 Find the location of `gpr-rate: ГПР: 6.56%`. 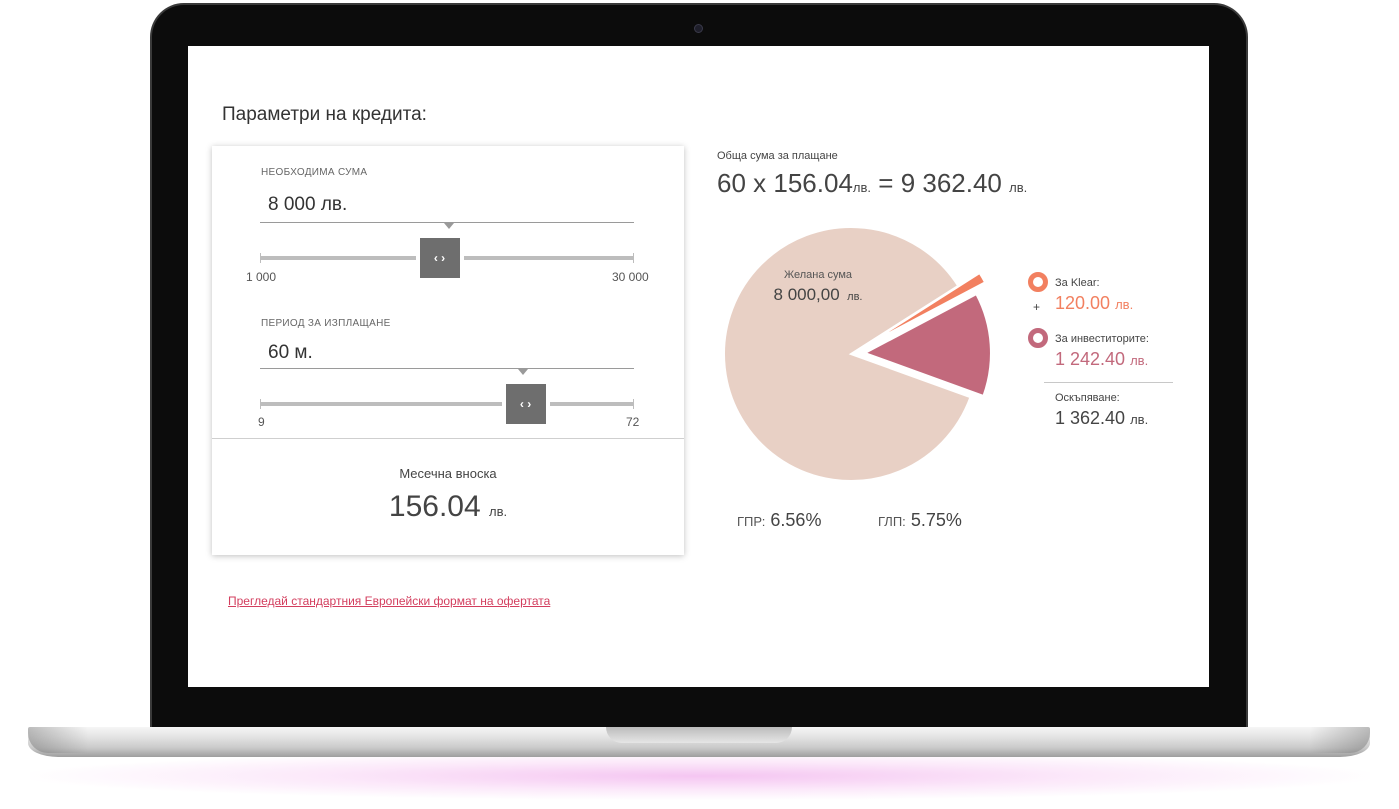

gpr-rate: ГПР: 6.56% is located at coordinates (779, 520).